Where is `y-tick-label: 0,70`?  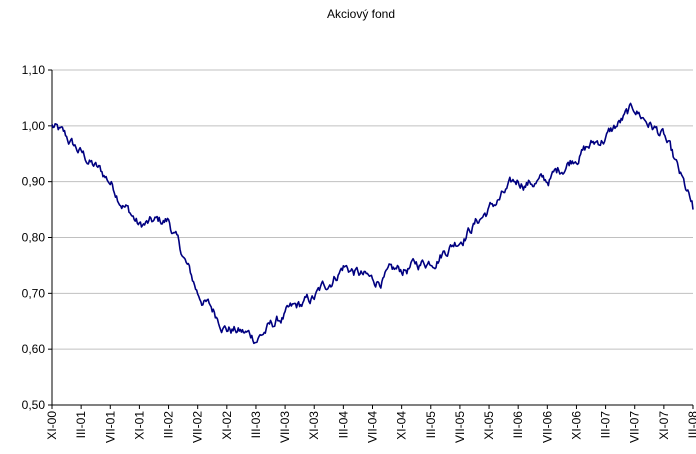 y-tick-label: 0,70 is located at coordinates (34, 293).